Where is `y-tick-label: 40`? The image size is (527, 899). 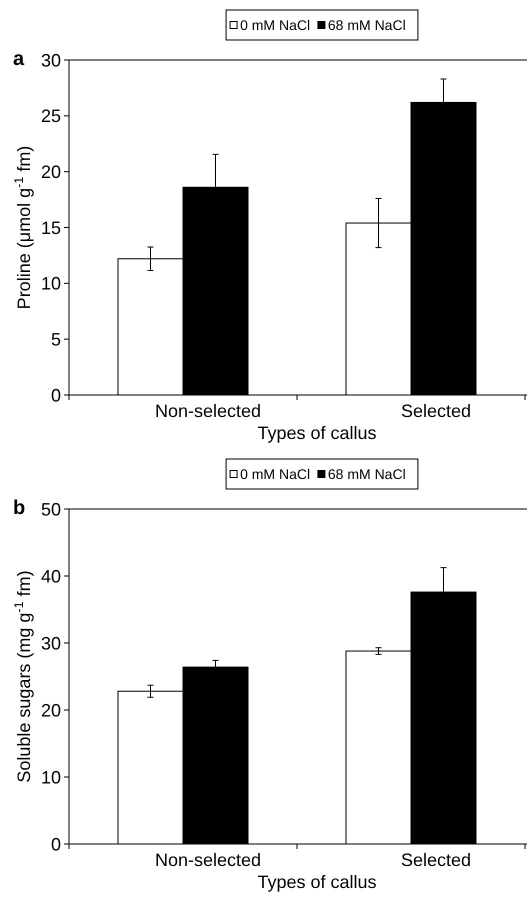
y-tick-label: 40 is located at coordinates (50, 576).